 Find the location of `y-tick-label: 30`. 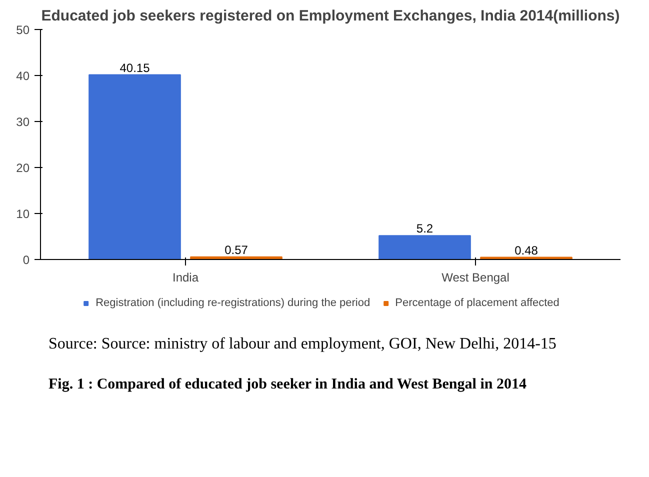

y-tick-label: 30 is located at coordinates (23, 122).